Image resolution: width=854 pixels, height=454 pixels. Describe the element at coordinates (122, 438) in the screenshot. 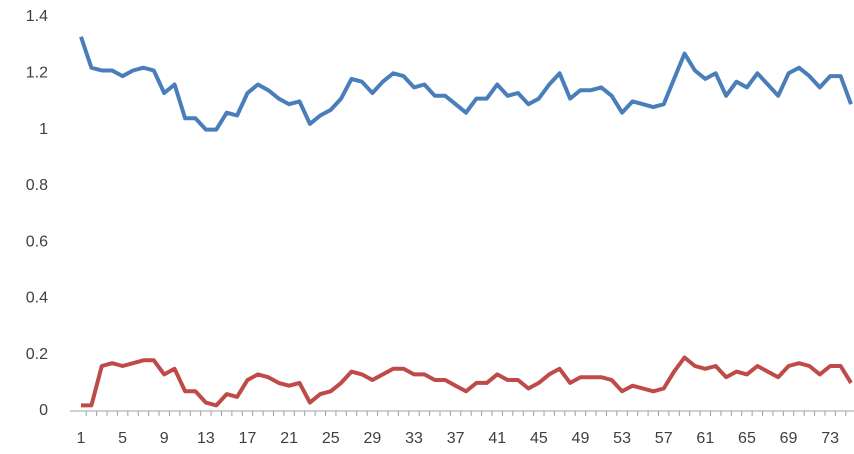

I see `x-tick-label: 5` at that location.